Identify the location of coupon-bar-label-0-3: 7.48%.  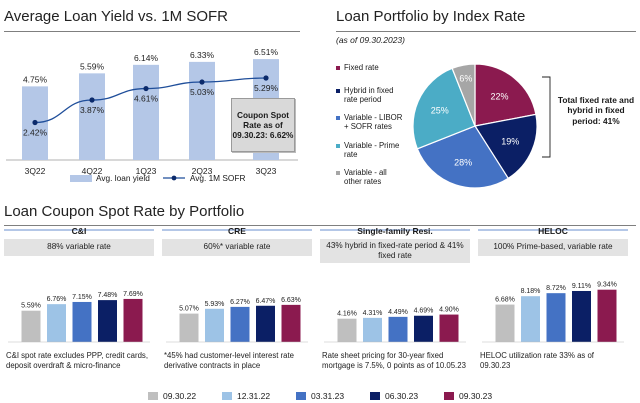
(108, 295).